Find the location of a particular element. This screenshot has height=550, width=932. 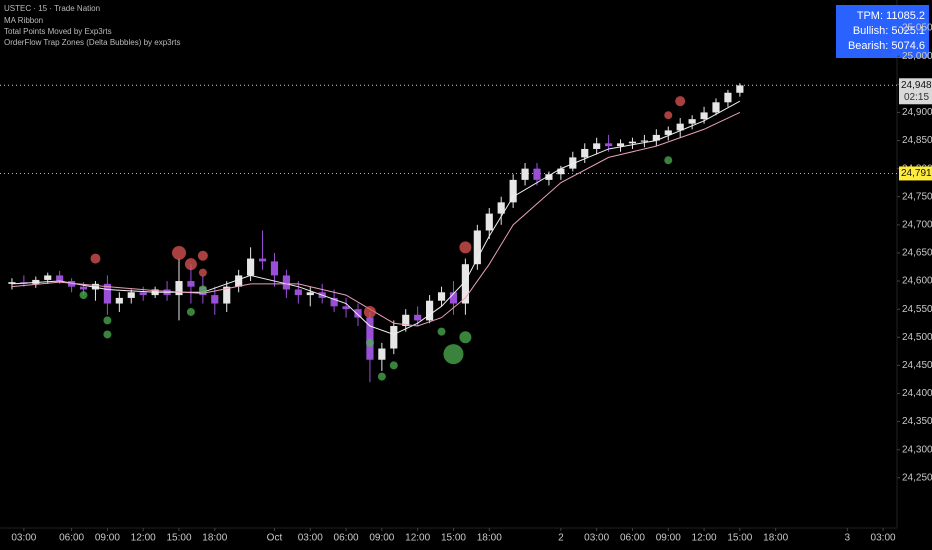

info-box is located at coordinates (882, 31).